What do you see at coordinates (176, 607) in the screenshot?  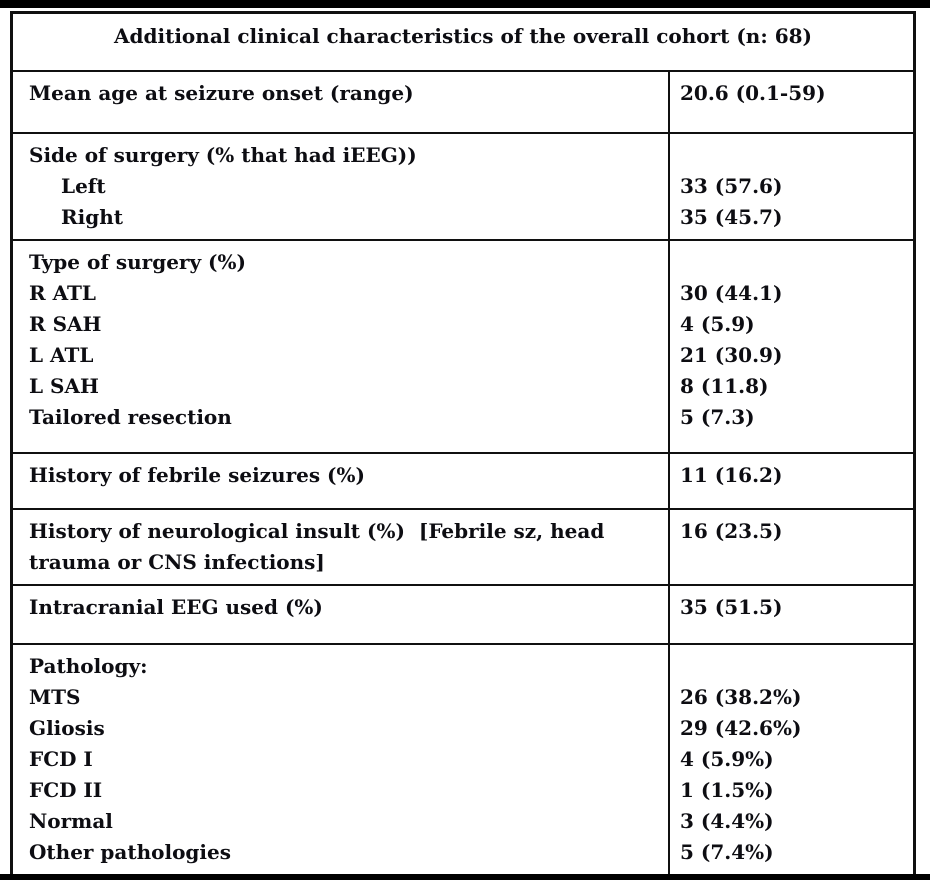 I see `characteristic-label: Intracranial EEG used (%)` at bounding box center [176, 607].